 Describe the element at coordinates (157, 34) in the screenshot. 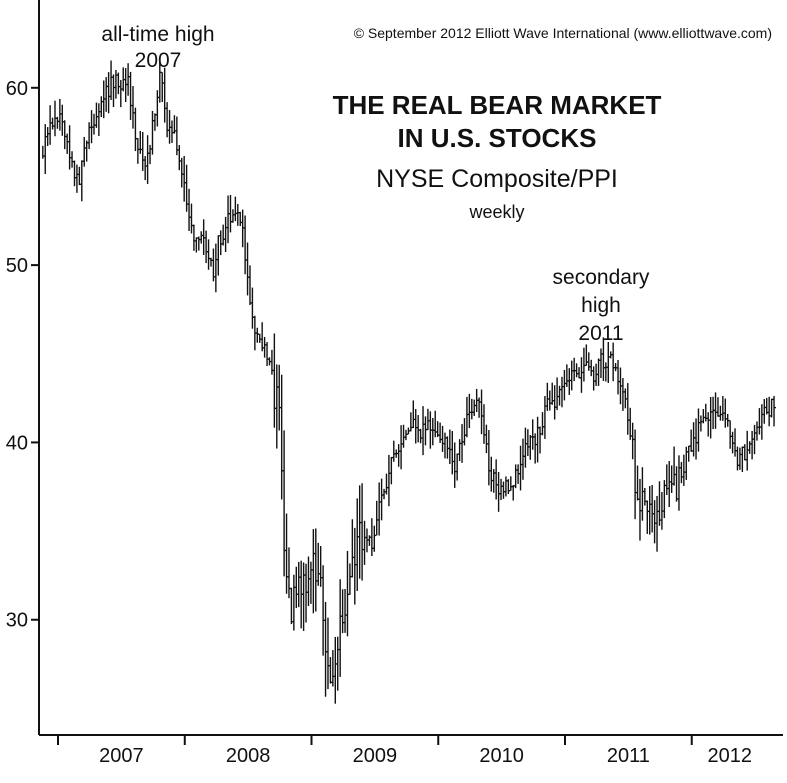

I see `annotation-all-time-high-label: all-time high` at that location.